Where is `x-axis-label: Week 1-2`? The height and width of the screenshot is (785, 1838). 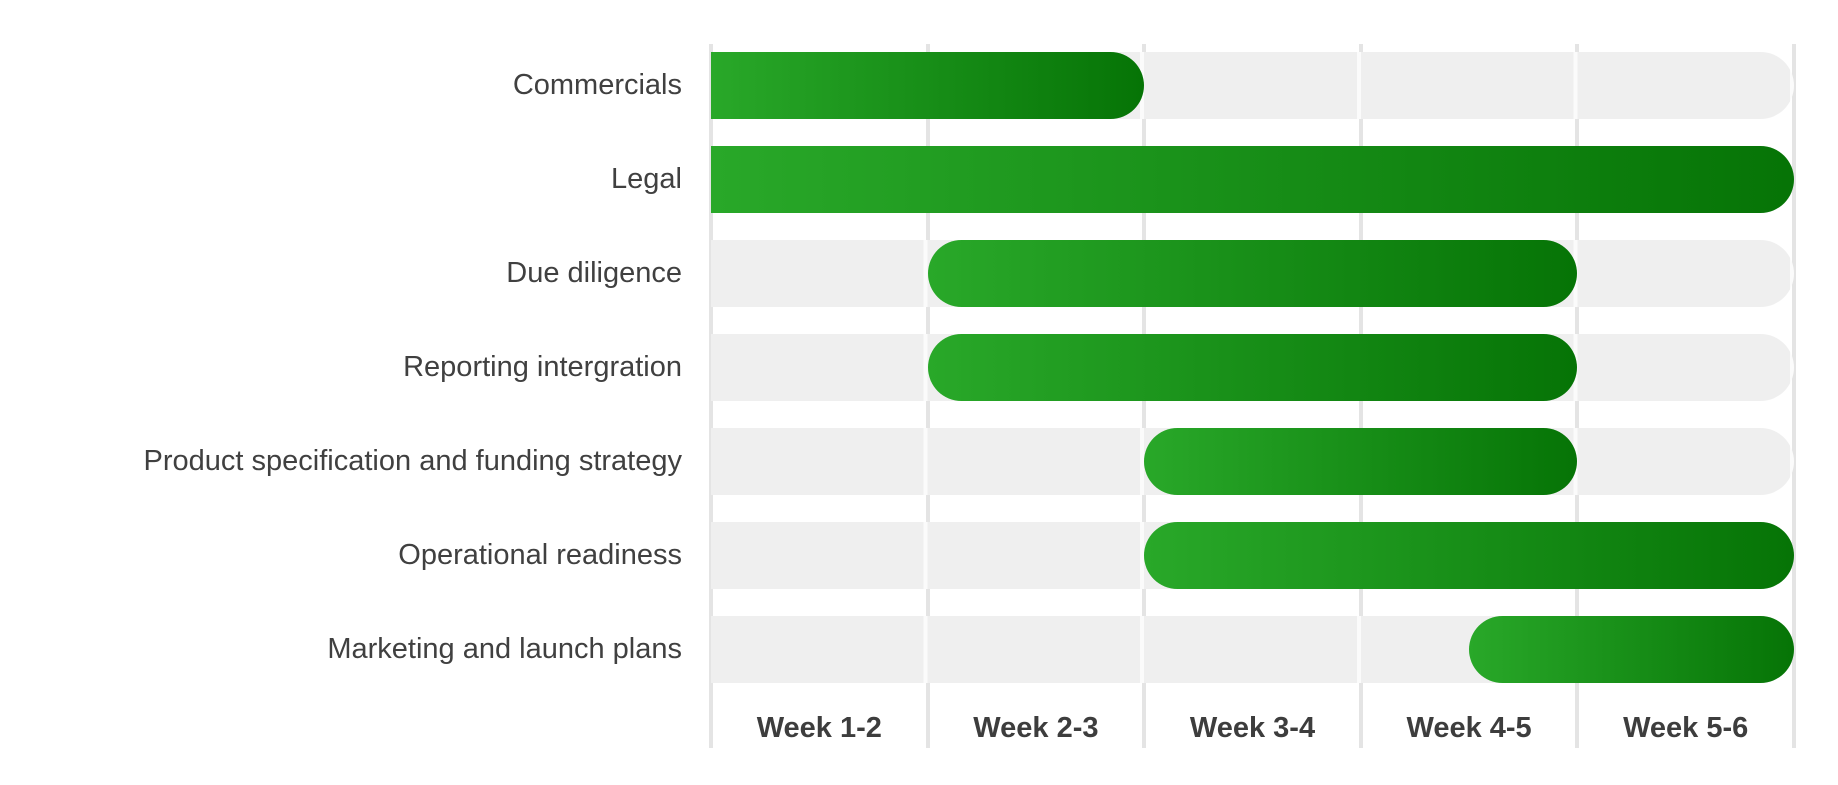
x-axis-label: Week 1-2 is located at coordinates (819, 727).